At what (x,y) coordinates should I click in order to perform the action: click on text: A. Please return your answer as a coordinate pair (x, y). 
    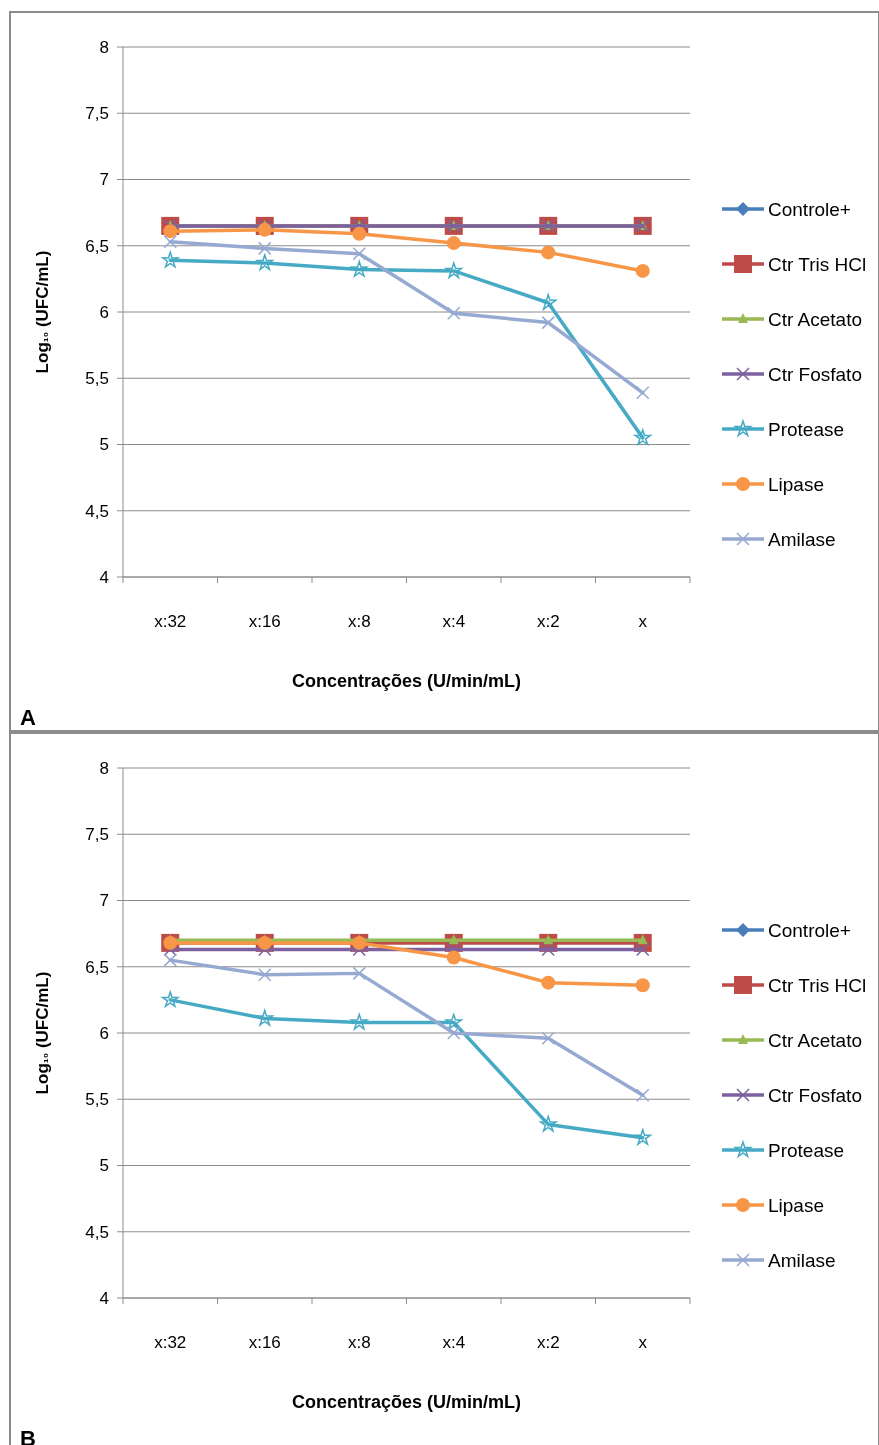
    Looking at the image, I should click on (28, 717).